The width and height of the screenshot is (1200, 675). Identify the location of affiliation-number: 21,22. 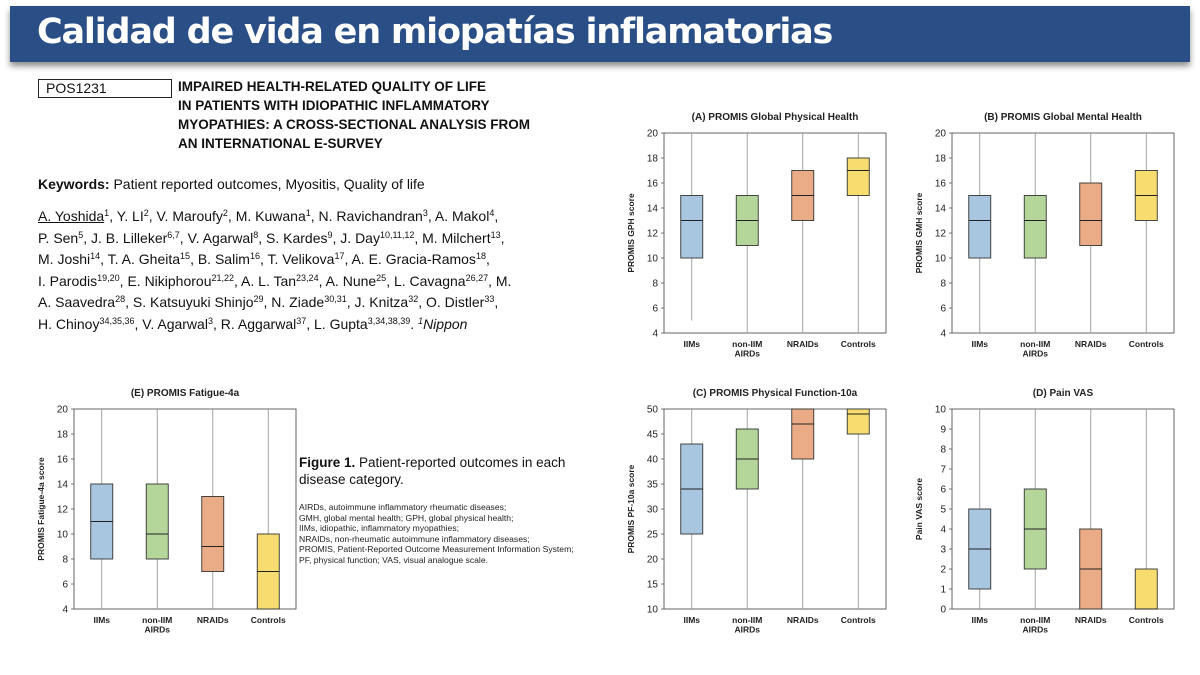
(223, 277).